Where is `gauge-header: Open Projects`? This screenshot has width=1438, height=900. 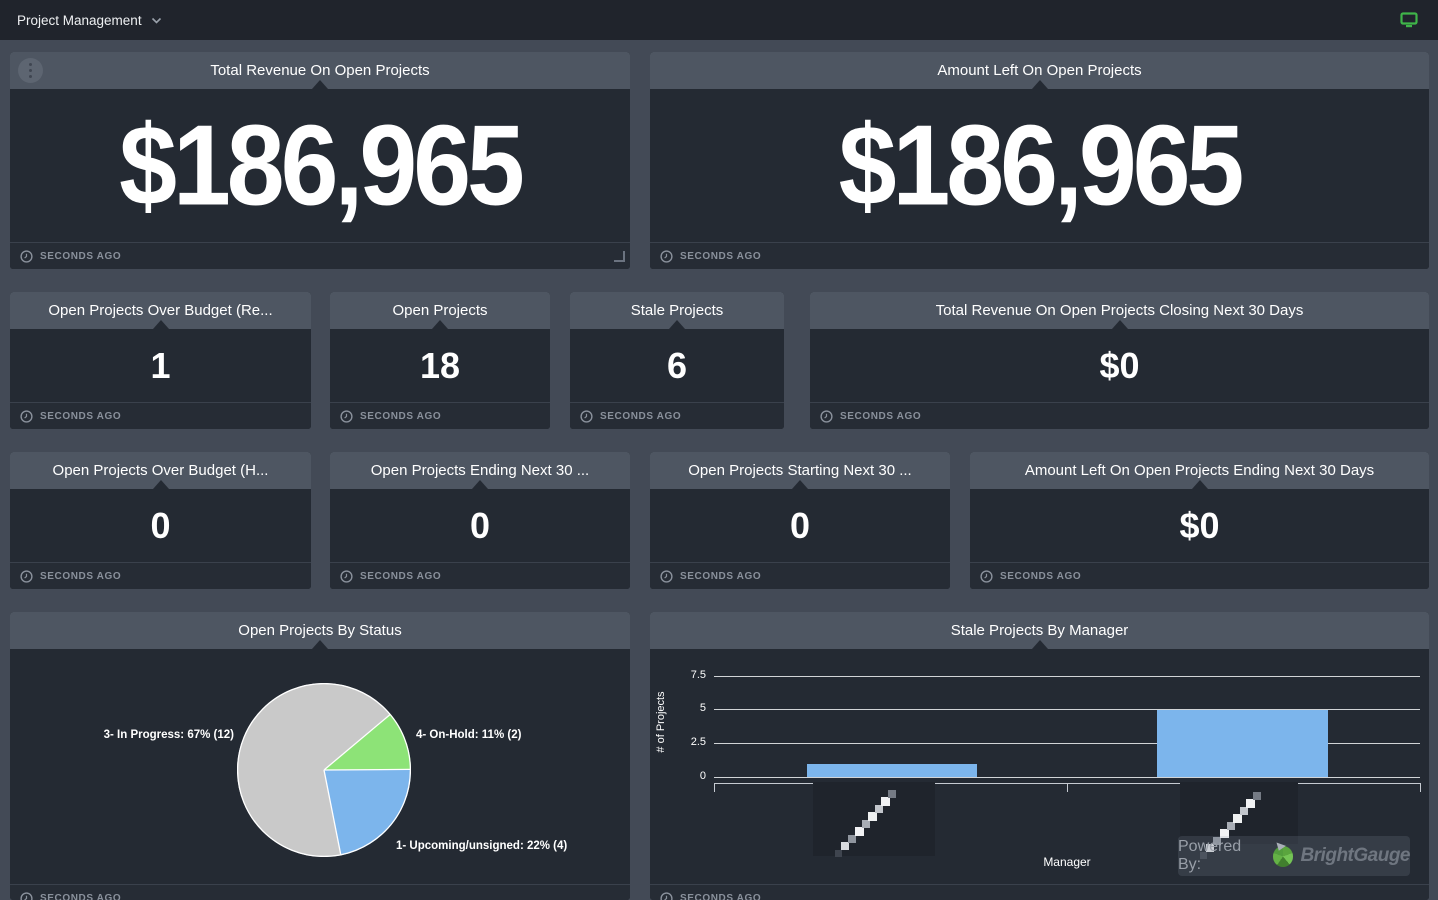 gauge-header: Open Projects is located at coordinates (440, 310).